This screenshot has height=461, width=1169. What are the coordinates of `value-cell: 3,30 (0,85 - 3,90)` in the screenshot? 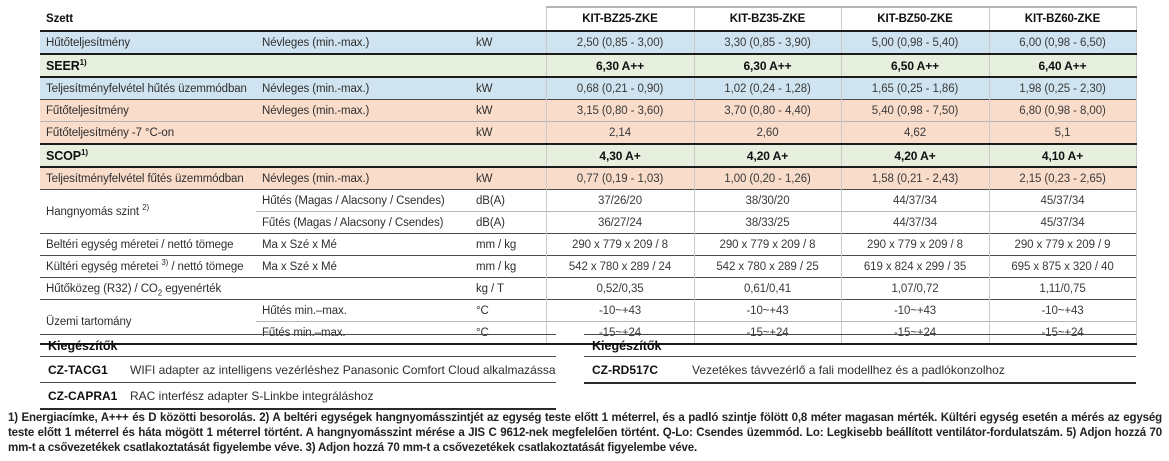 It's located at (767, 42).